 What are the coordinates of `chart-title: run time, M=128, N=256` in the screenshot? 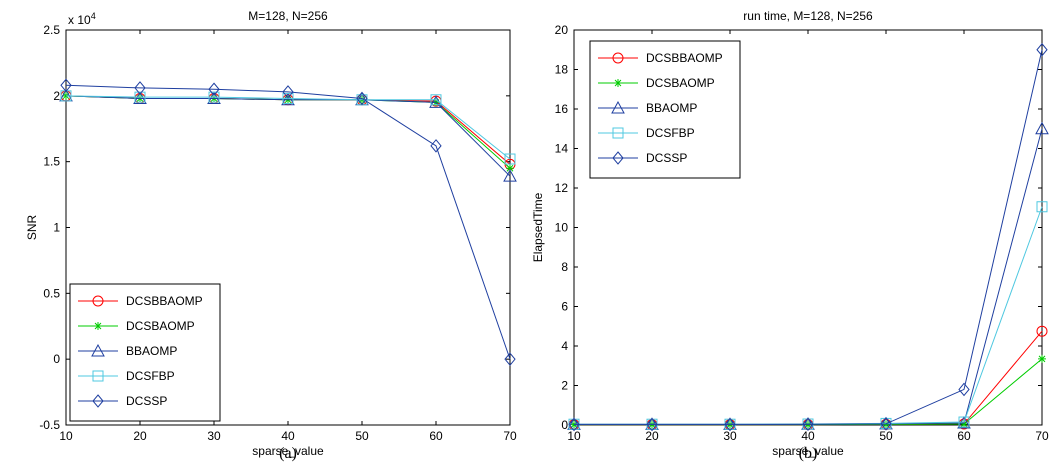 It's located at (808, 16).